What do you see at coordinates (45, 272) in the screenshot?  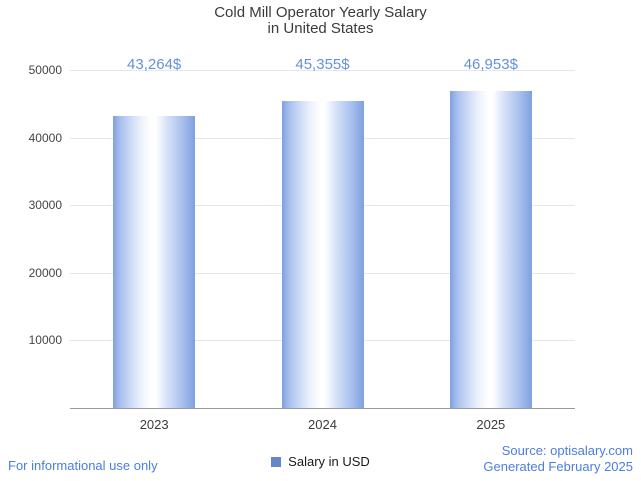 I see `y-tick-label-20000: 20000` at bounding box center [45, 272].